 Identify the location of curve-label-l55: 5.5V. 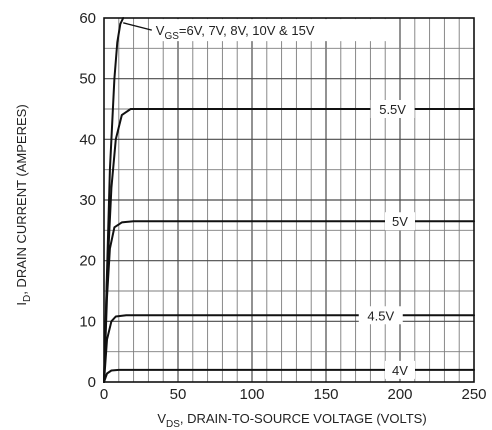
(392, 109).